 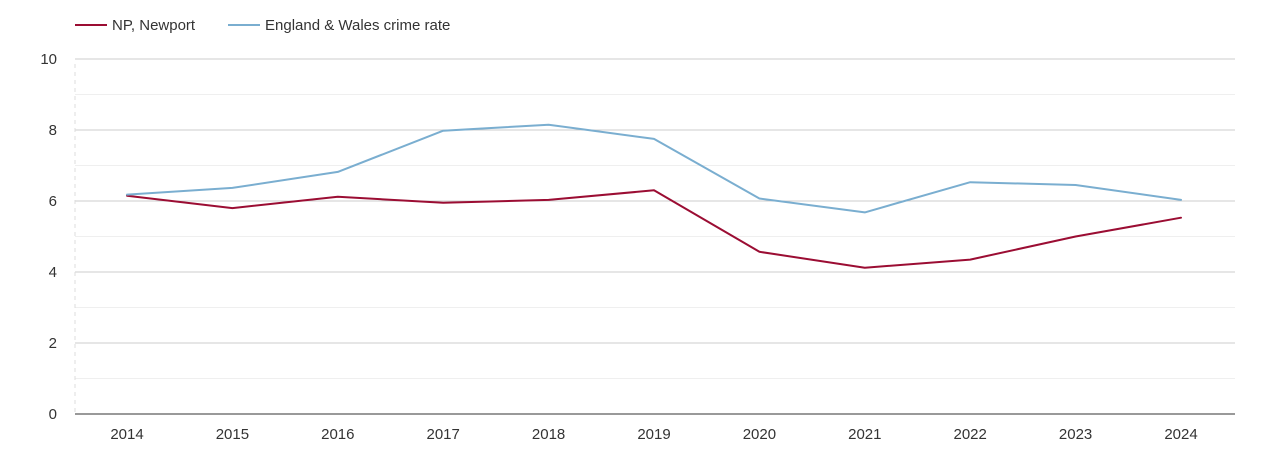 What do you see at coordinates (357, 25) in the screenshot?
I see `legend-label-england-wales: England & Wales crime rate` at bounding box center [357, 25].